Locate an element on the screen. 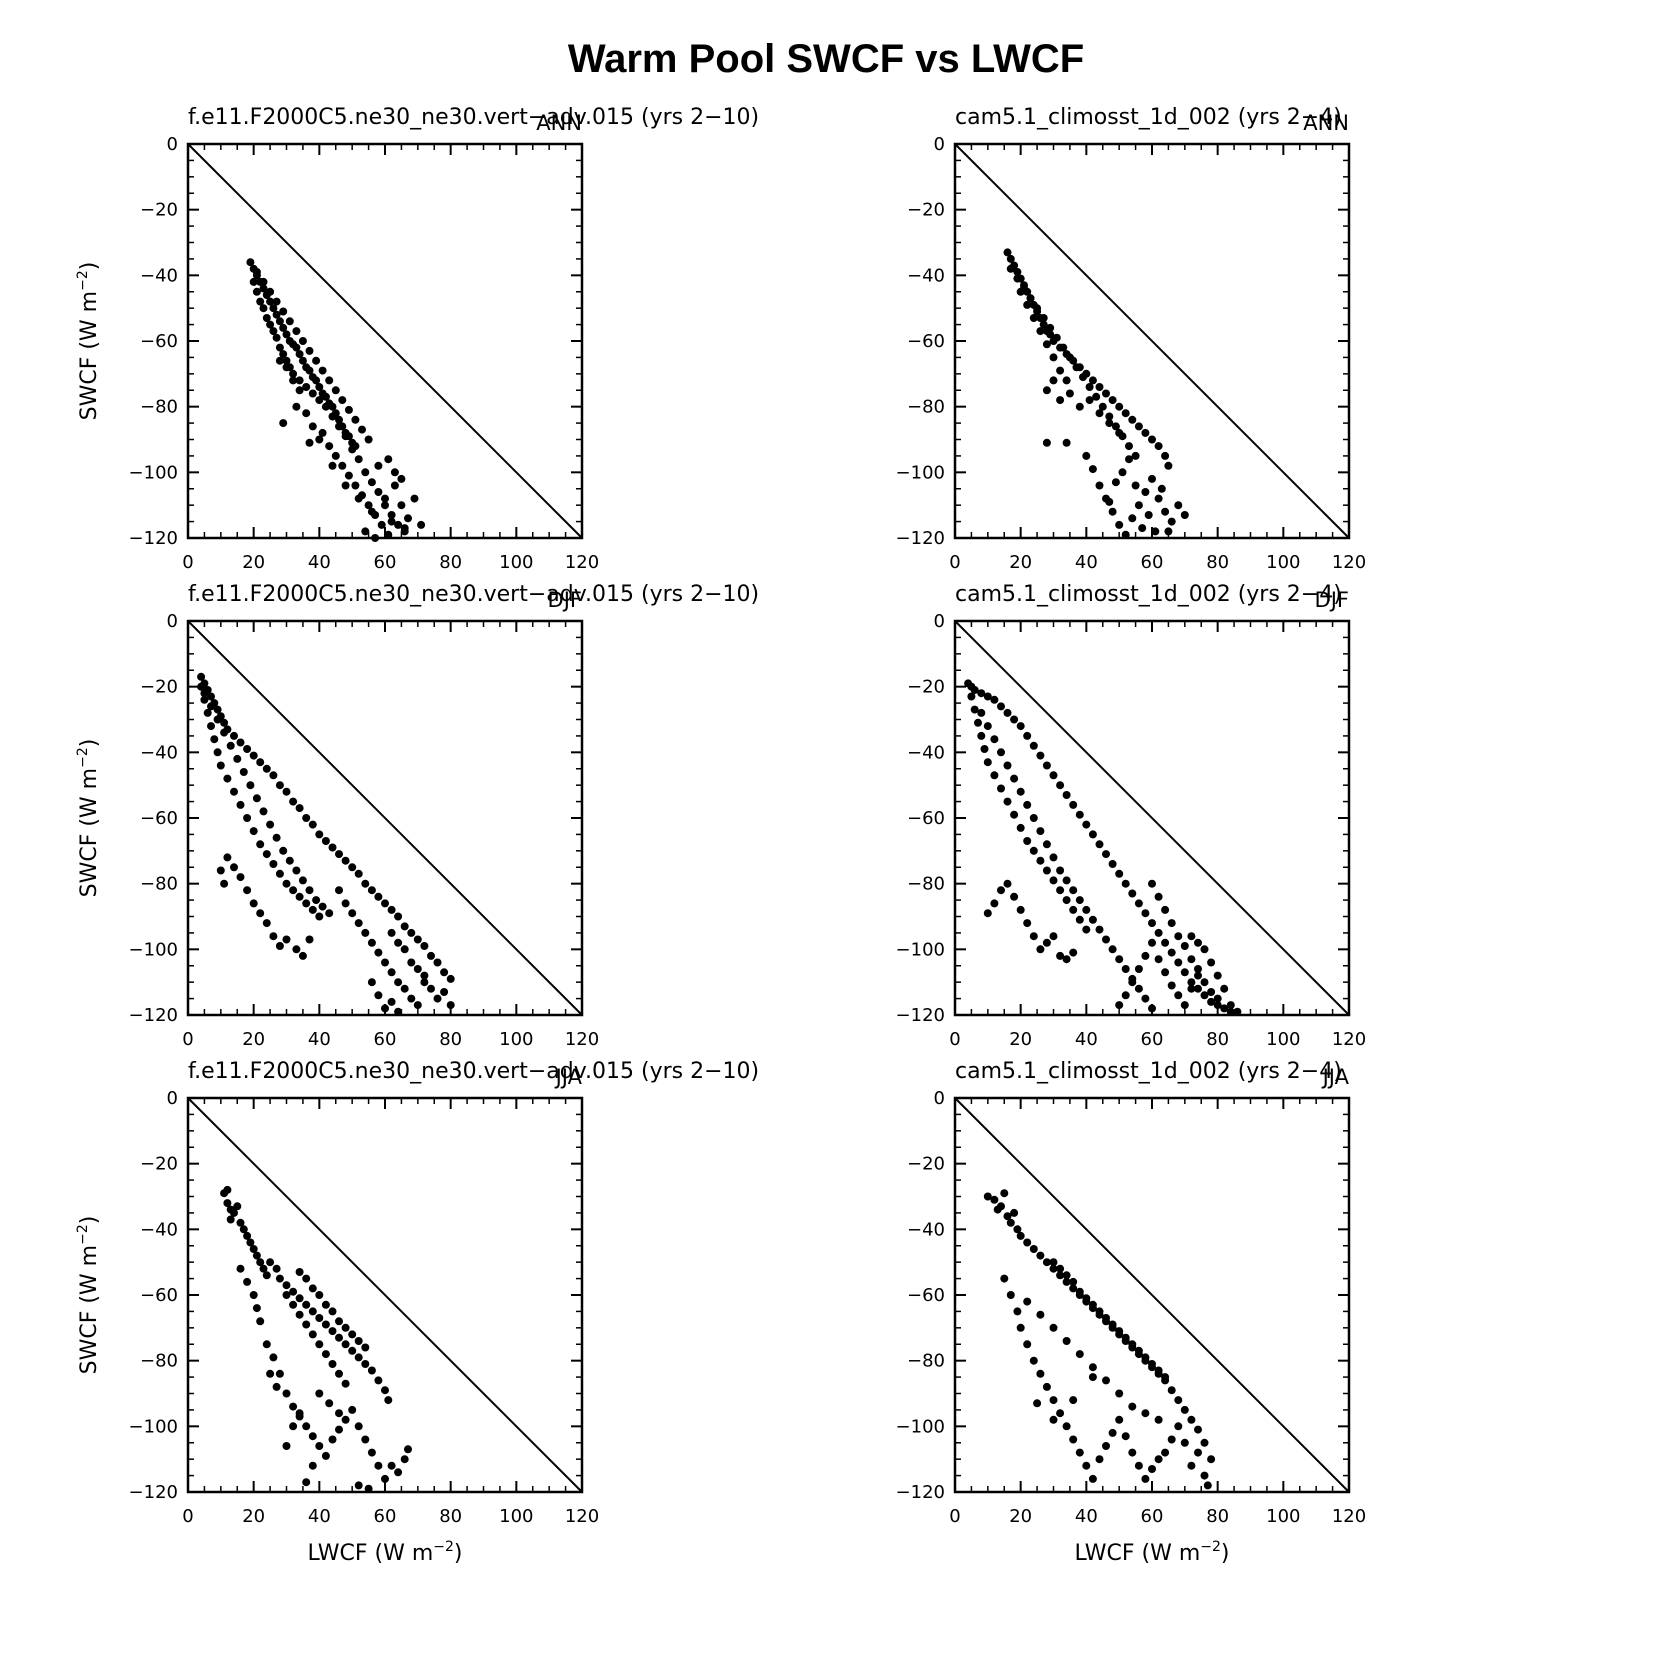 The width and height of the screenshot is (1653, 1653). y-axis-label: SWCF (W m−2) is located at coordinates (88, 341).